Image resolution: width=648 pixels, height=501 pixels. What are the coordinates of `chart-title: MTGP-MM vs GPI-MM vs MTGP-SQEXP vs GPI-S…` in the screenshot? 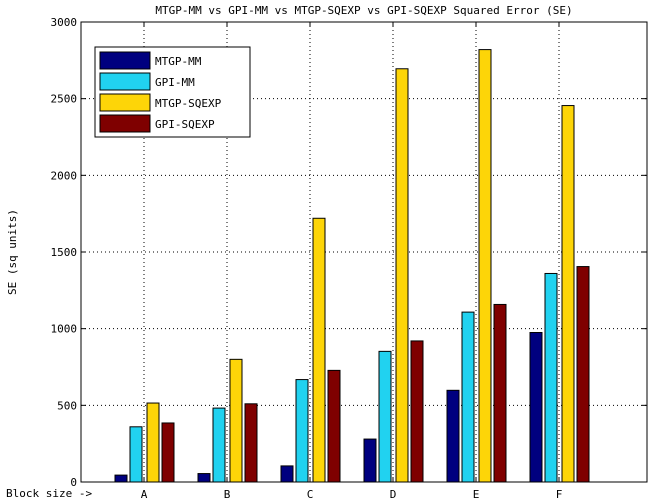 It's located at (363, 10).